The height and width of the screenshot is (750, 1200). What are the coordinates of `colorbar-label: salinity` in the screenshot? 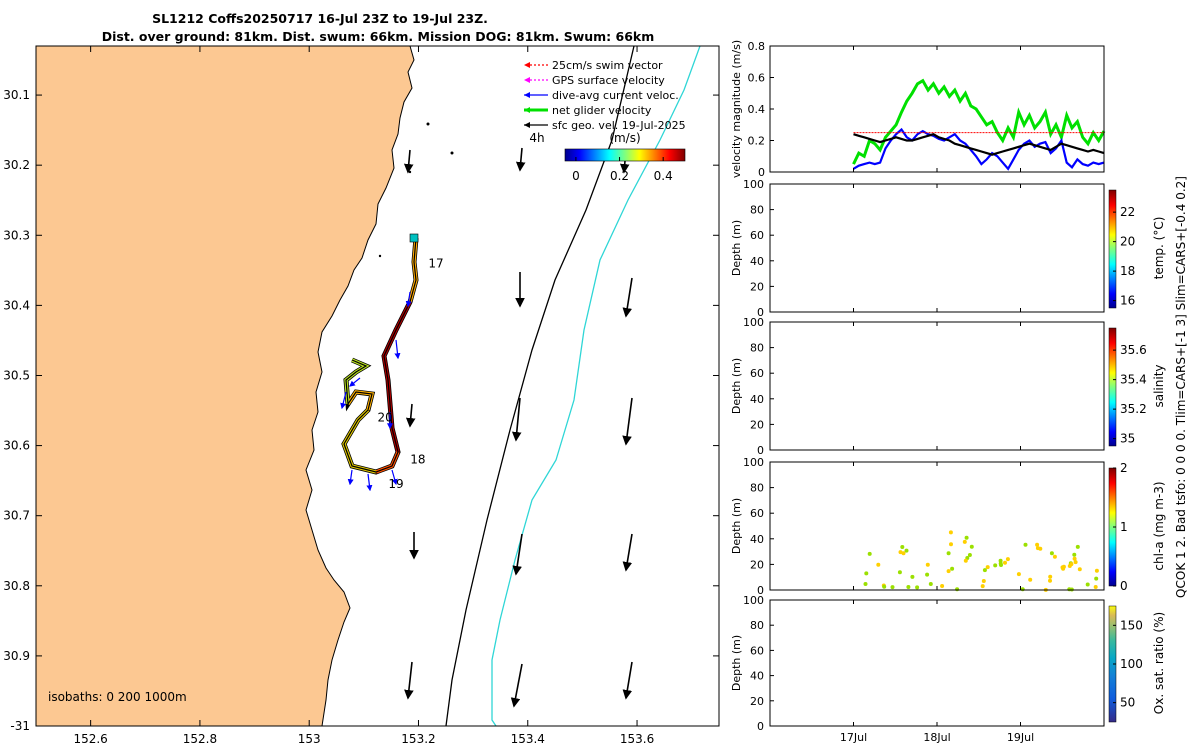 It's located at (1159, 385).